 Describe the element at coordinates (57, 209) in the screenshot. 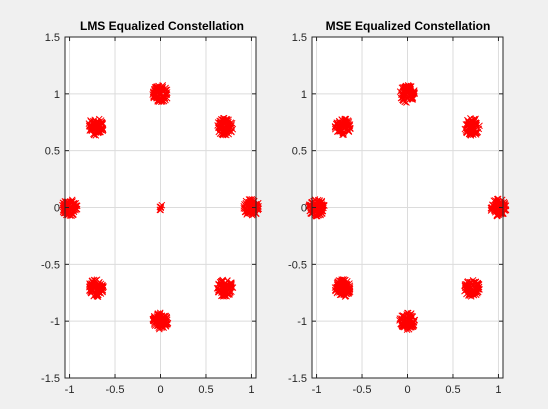

I see `lms-y-tick-label: 0` at that location.